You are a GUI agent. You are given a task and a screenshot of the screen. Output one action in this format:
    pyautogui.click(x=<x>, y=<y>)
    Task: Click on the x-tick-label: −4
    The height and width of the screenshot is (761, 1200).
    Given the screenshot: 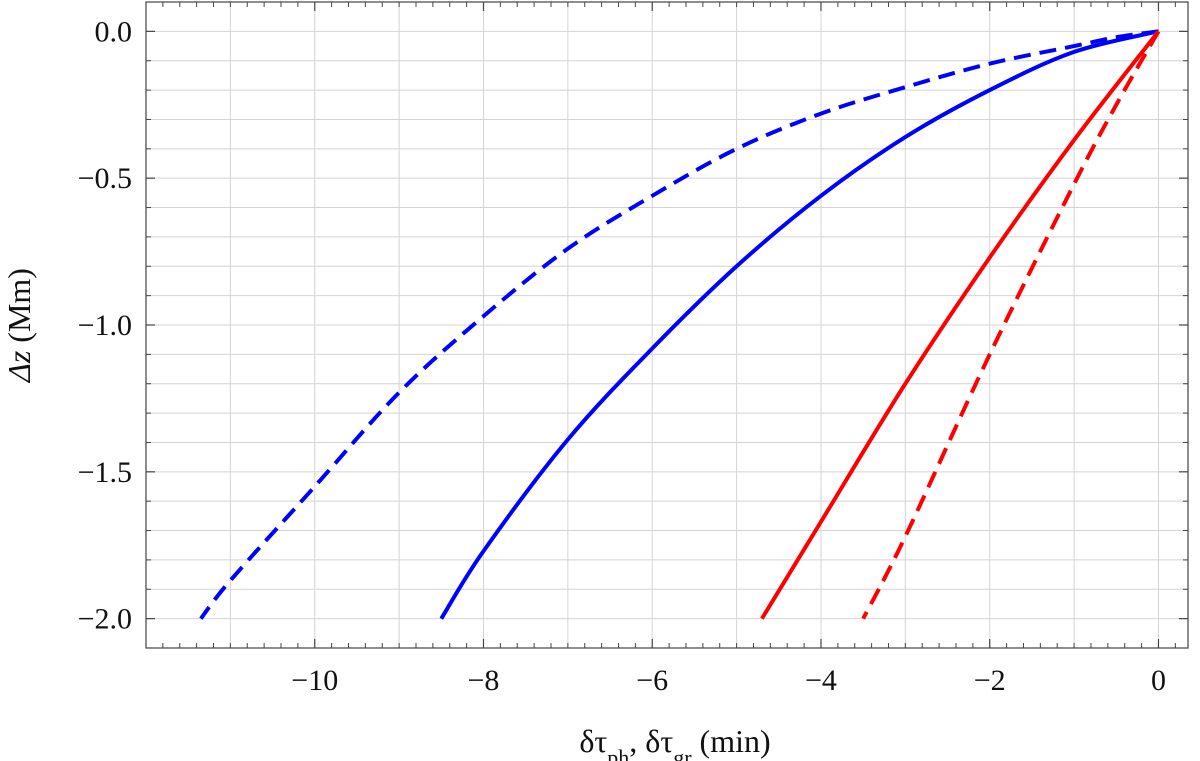 What is the action you would take?
    pyautogui.click(x=821, y=680)
    